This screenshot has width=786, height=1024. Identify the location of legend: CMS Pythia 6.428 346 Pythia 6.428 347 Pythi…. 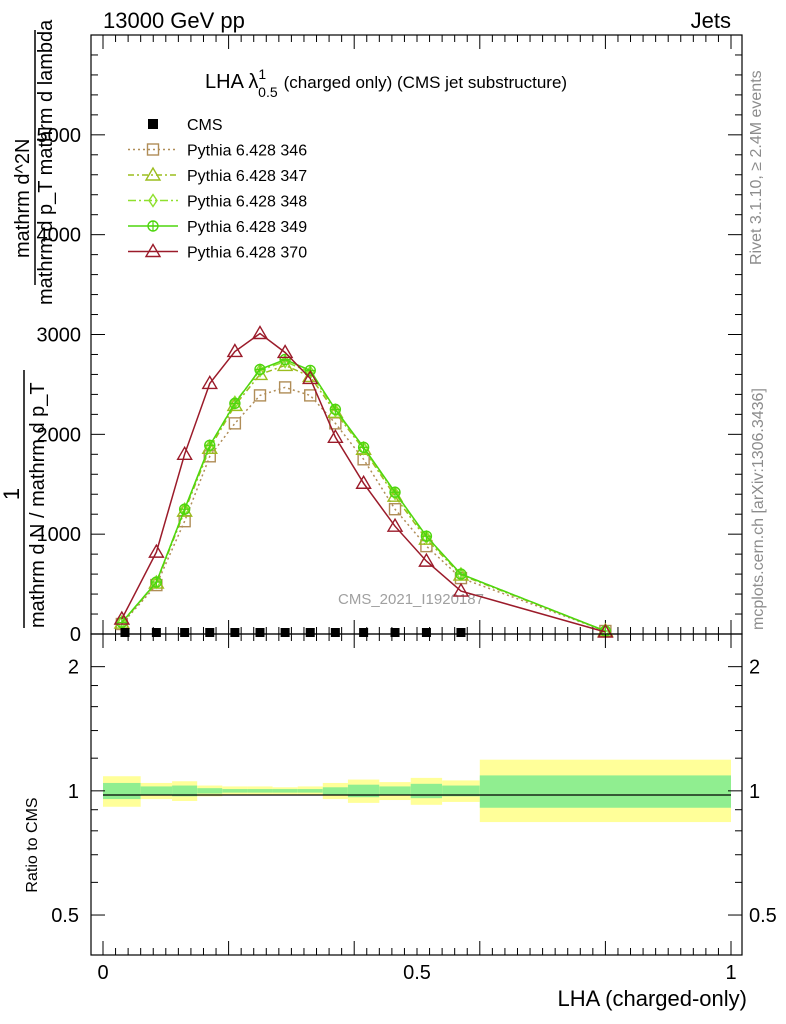
(217, 189).